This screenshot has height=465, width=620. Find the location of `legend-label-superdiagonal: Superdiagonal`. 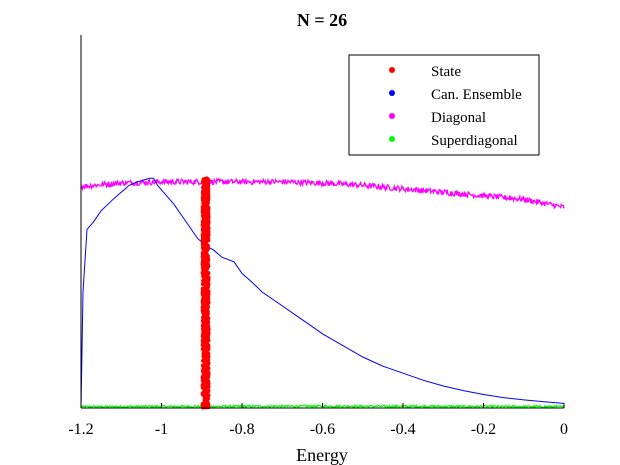

legend-label-superdiagonal: Superdiagonal is located at coordinates (474, 141).